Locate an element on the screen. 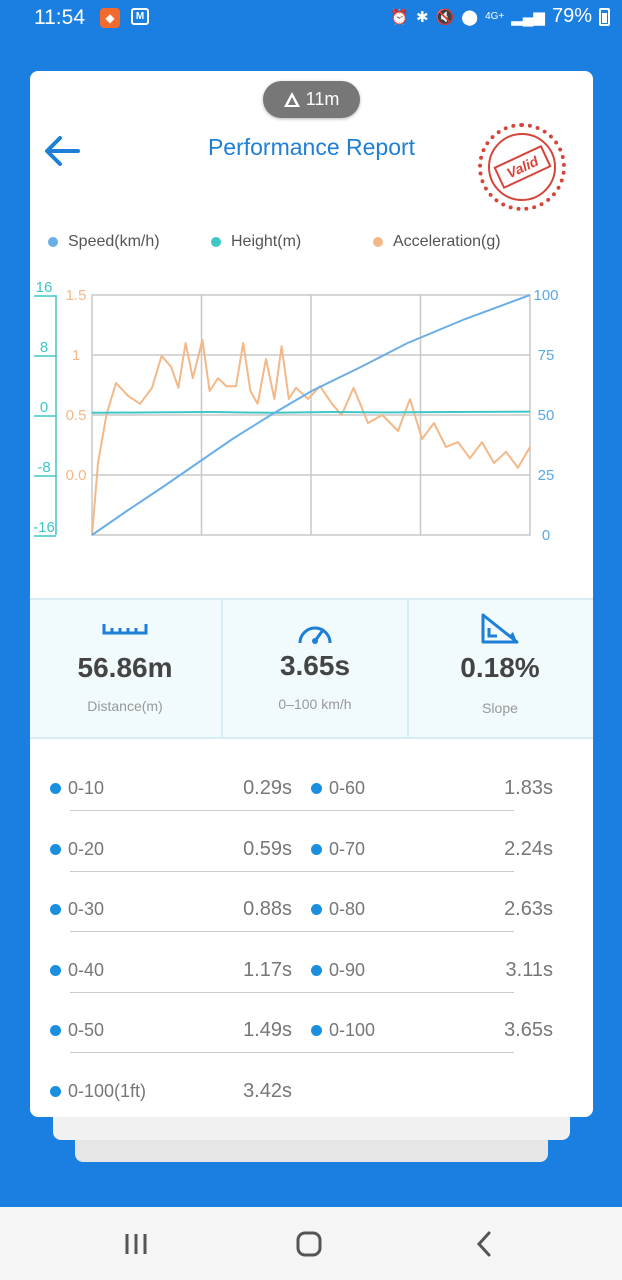  battery-percent: 79% is located at coordinates (571, 16).